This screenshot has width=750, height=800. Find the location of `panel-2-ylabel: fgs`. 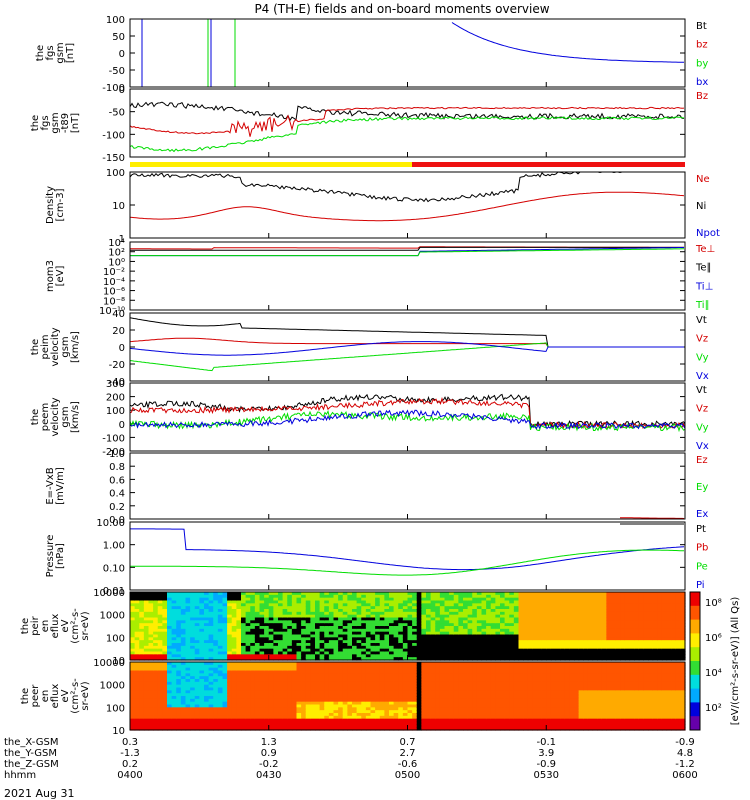

panel-2-ylabel: fgs is located at coordinates (45, 122).